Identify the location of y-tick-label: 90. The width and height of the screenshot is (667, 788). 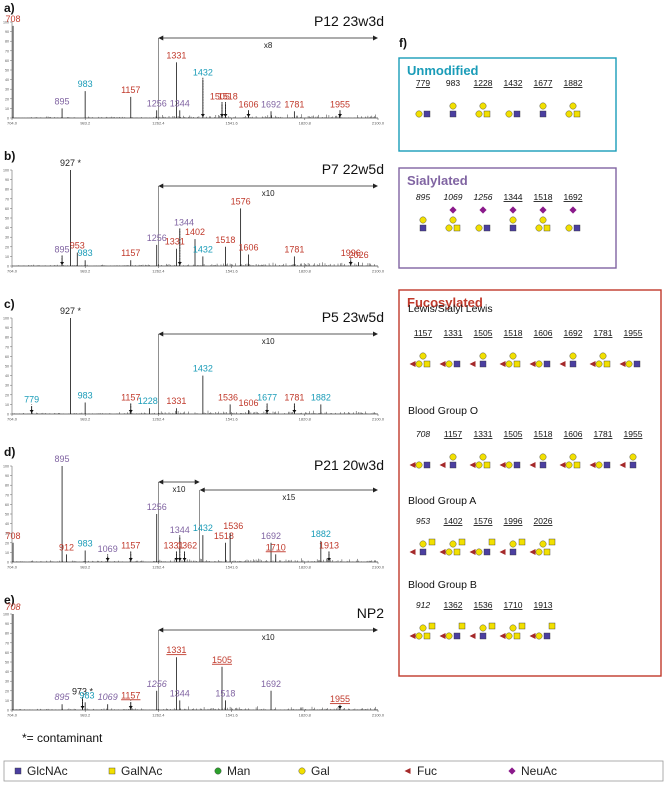
(7, 624).